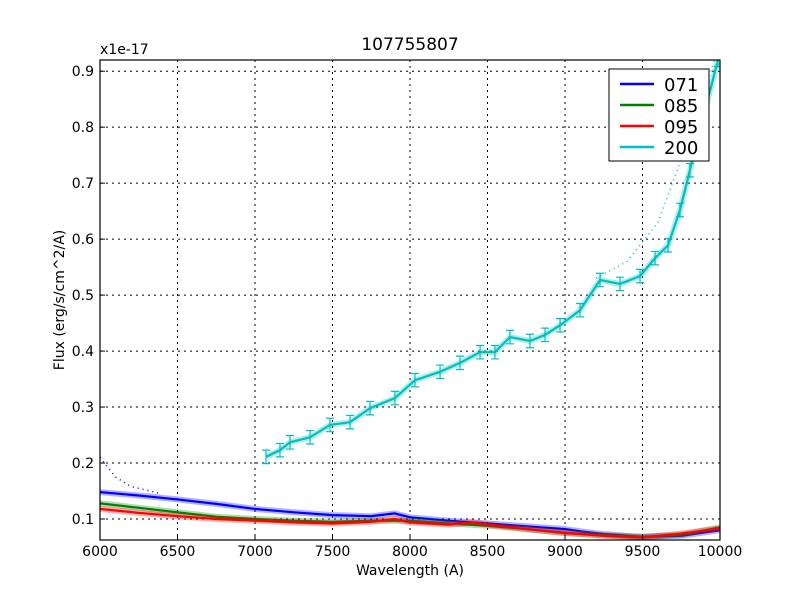 The width and height of the screenshot is (800, 604). I want to click on x-tick-label: 8500, so click(488, 552).